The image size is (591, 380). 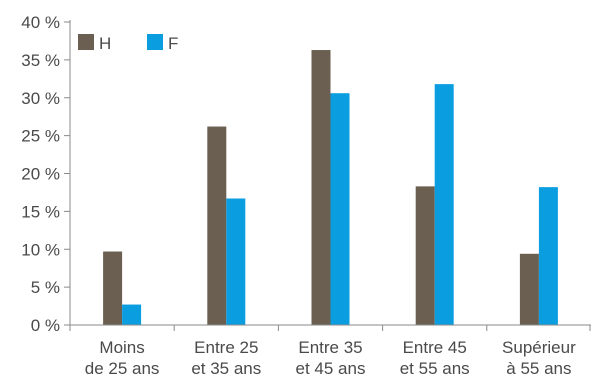 I want to click on legend-swatch-h, so click(x=86, y=42).